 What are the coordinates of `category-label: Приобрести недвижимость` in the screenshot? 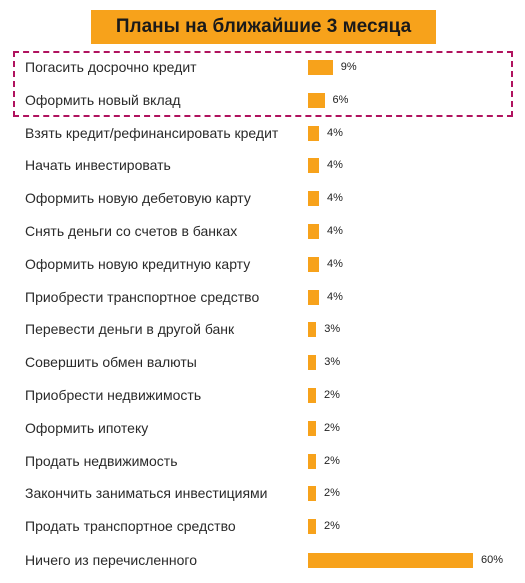 It's located at (113, 395).